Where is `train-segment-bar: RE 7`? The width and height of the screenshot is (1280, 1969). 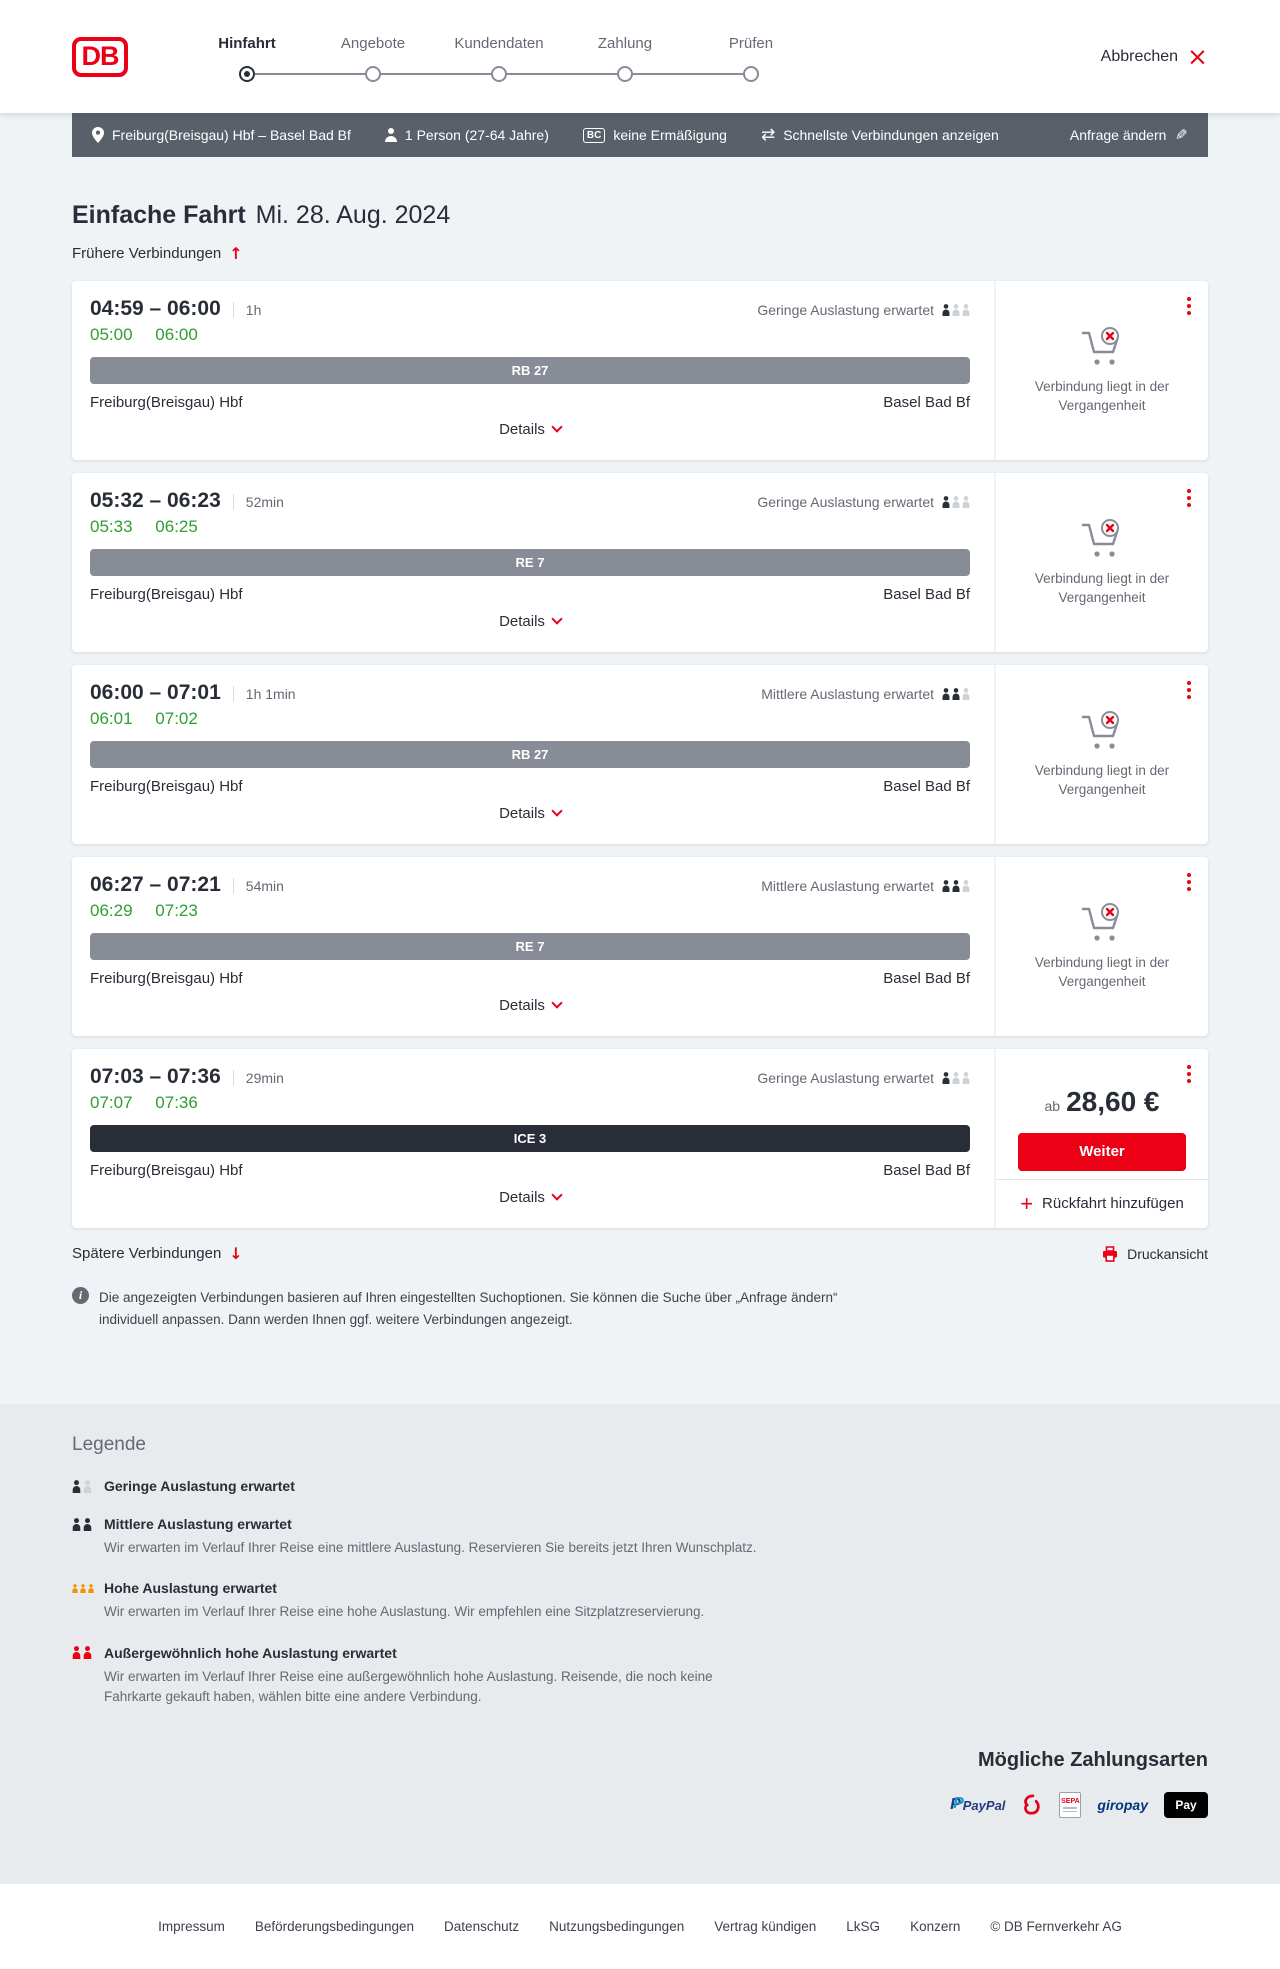
train-segment-bar: RE 7 is located at coordinates (530, 562).